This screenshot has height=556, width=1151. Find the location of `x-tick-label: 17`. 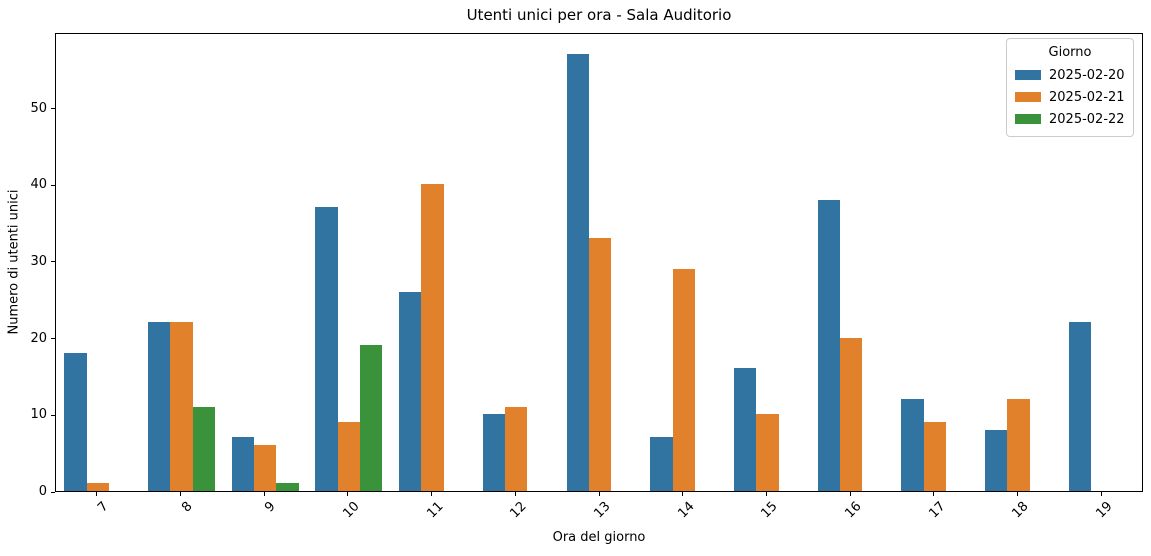

x-tick-label: 17 is located at coordinates (937, 510).